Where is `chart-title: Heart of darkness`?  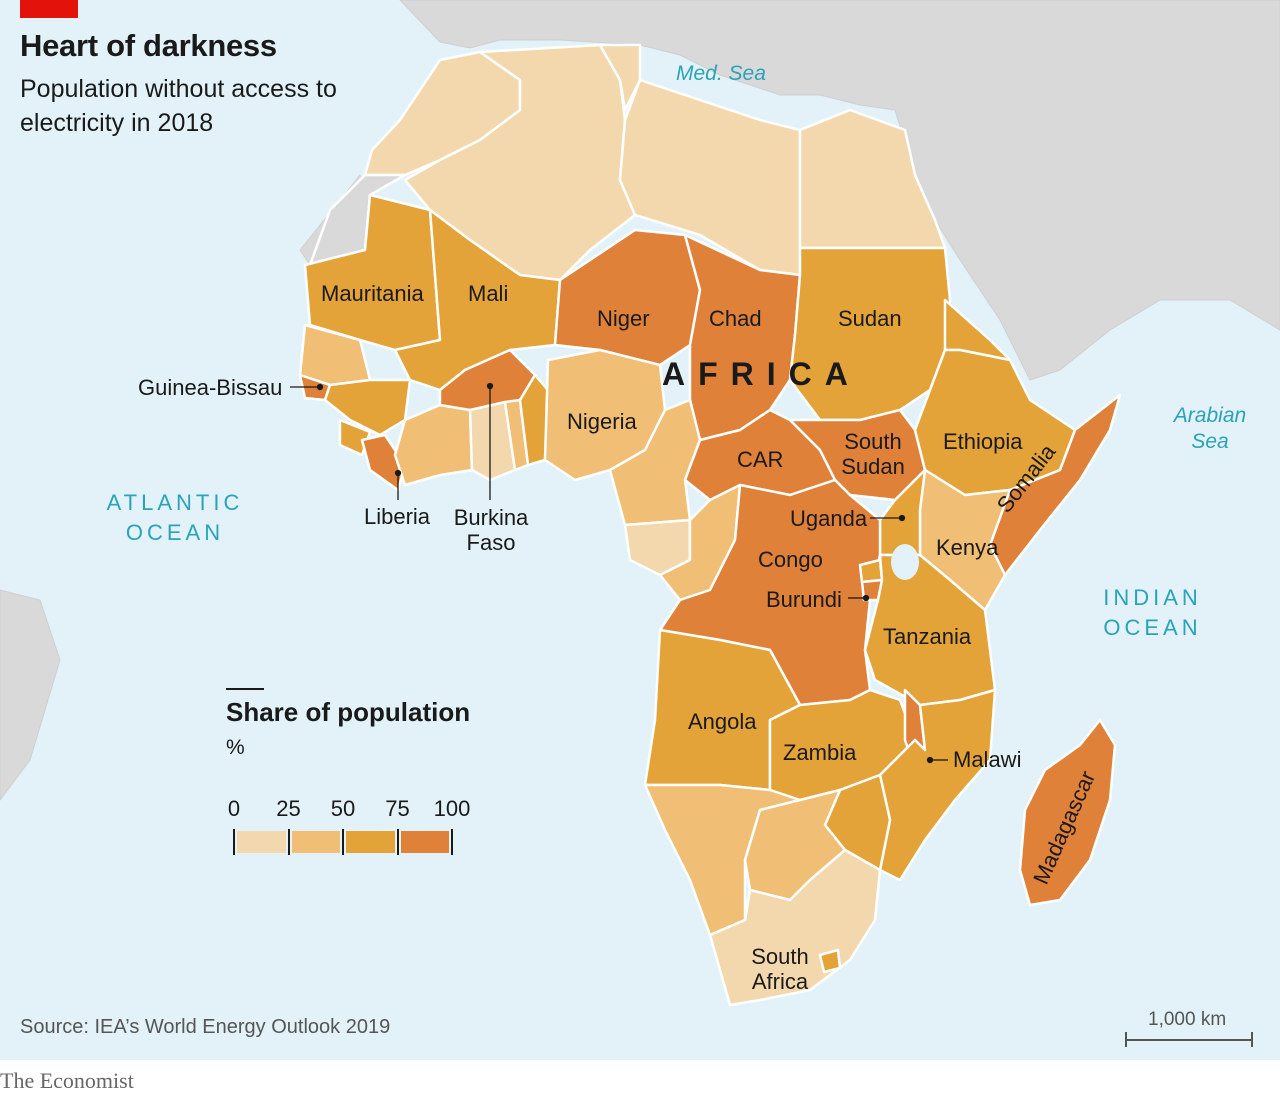
chart-title: Heart of darkness is located at coordinates (148, 45).